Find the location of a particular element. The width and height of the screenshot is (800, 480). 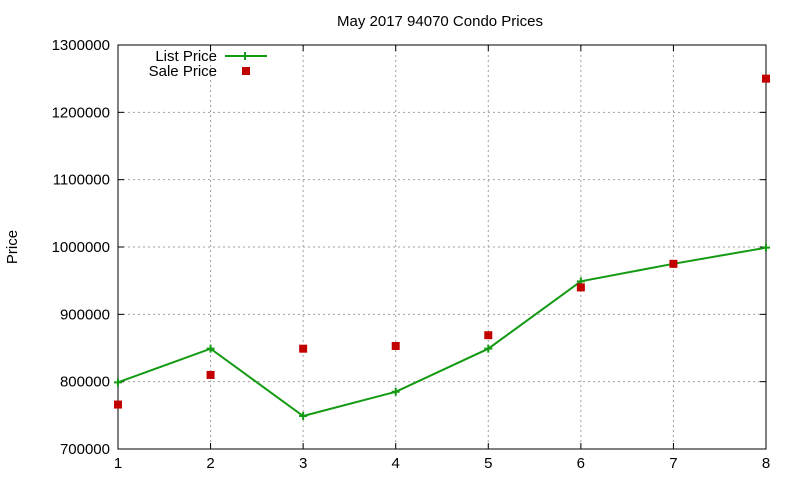

y-tick-label: 900000 is located at coordinates (85, 314).